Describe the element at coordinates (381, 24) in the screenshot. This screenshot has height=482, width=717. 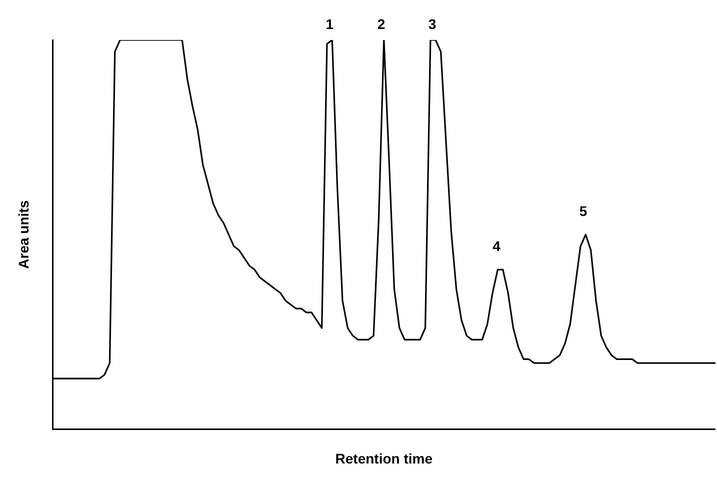
I see `text: 2` at that location.